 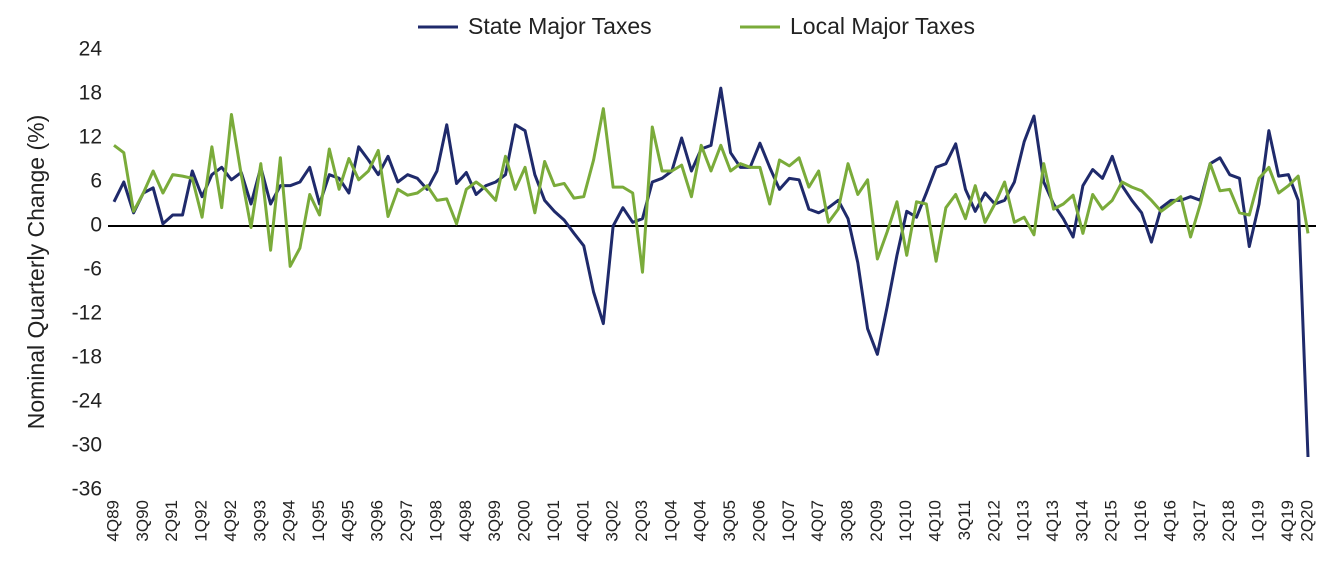 I want to click on x-tick-label: 1Q95, so click(x=318, y=521).